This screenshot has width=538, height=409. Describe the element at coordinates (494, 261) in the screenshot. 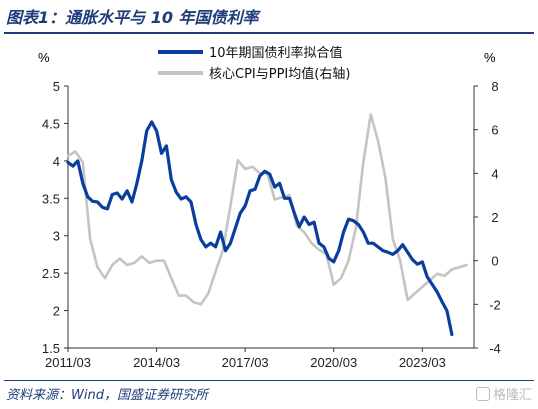

I see `right-tick-label: 0` at that location.